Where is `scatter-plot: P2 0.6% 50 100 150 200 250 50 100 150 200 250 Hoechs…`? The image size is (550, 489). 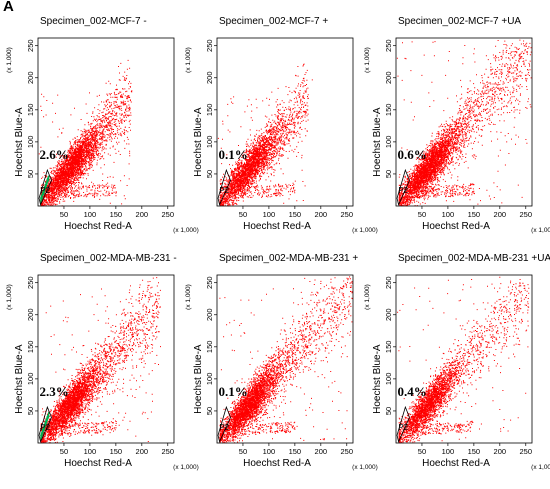 scatter-plot: P2 0.6% 50 100 150 200 250 50 100 150 200 250 Hoechs… is located at coordinates (457, 135).